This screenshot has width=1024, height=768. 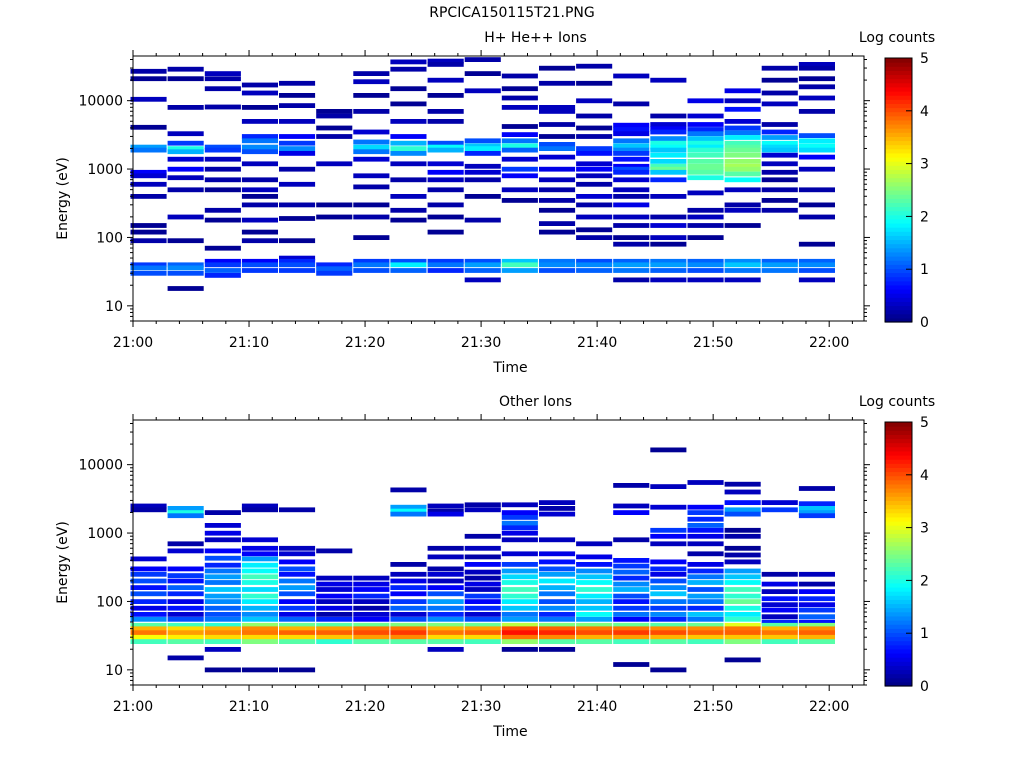 I want to click on y-tick-label: 100, so click(x=109, y=602).